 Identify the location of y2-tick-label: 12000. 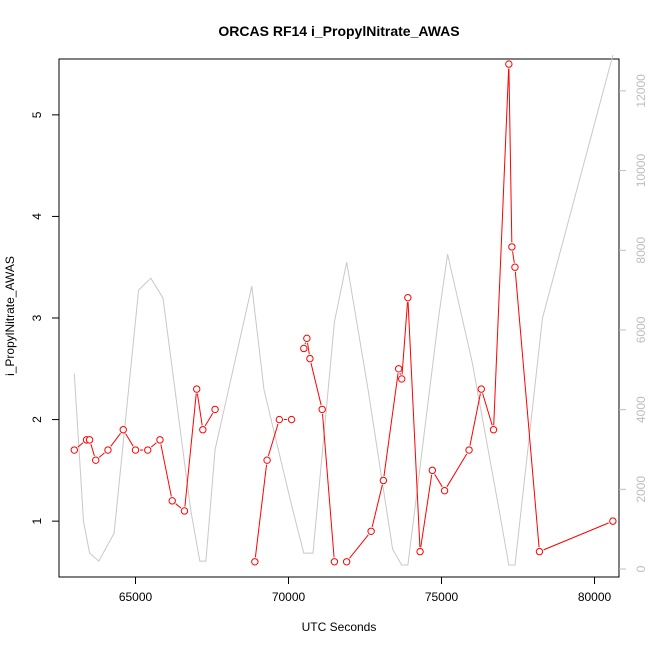
(641, 91).